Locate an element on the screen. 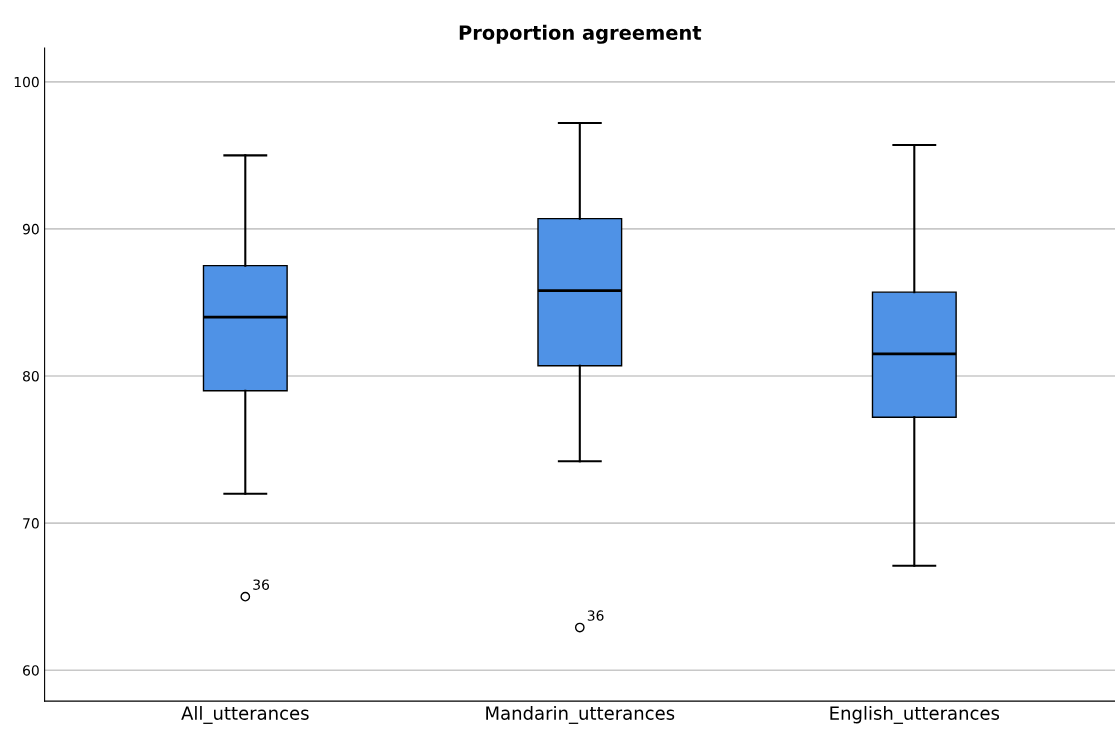  y-tick-label: 70 is located at coordinates (31, 523).